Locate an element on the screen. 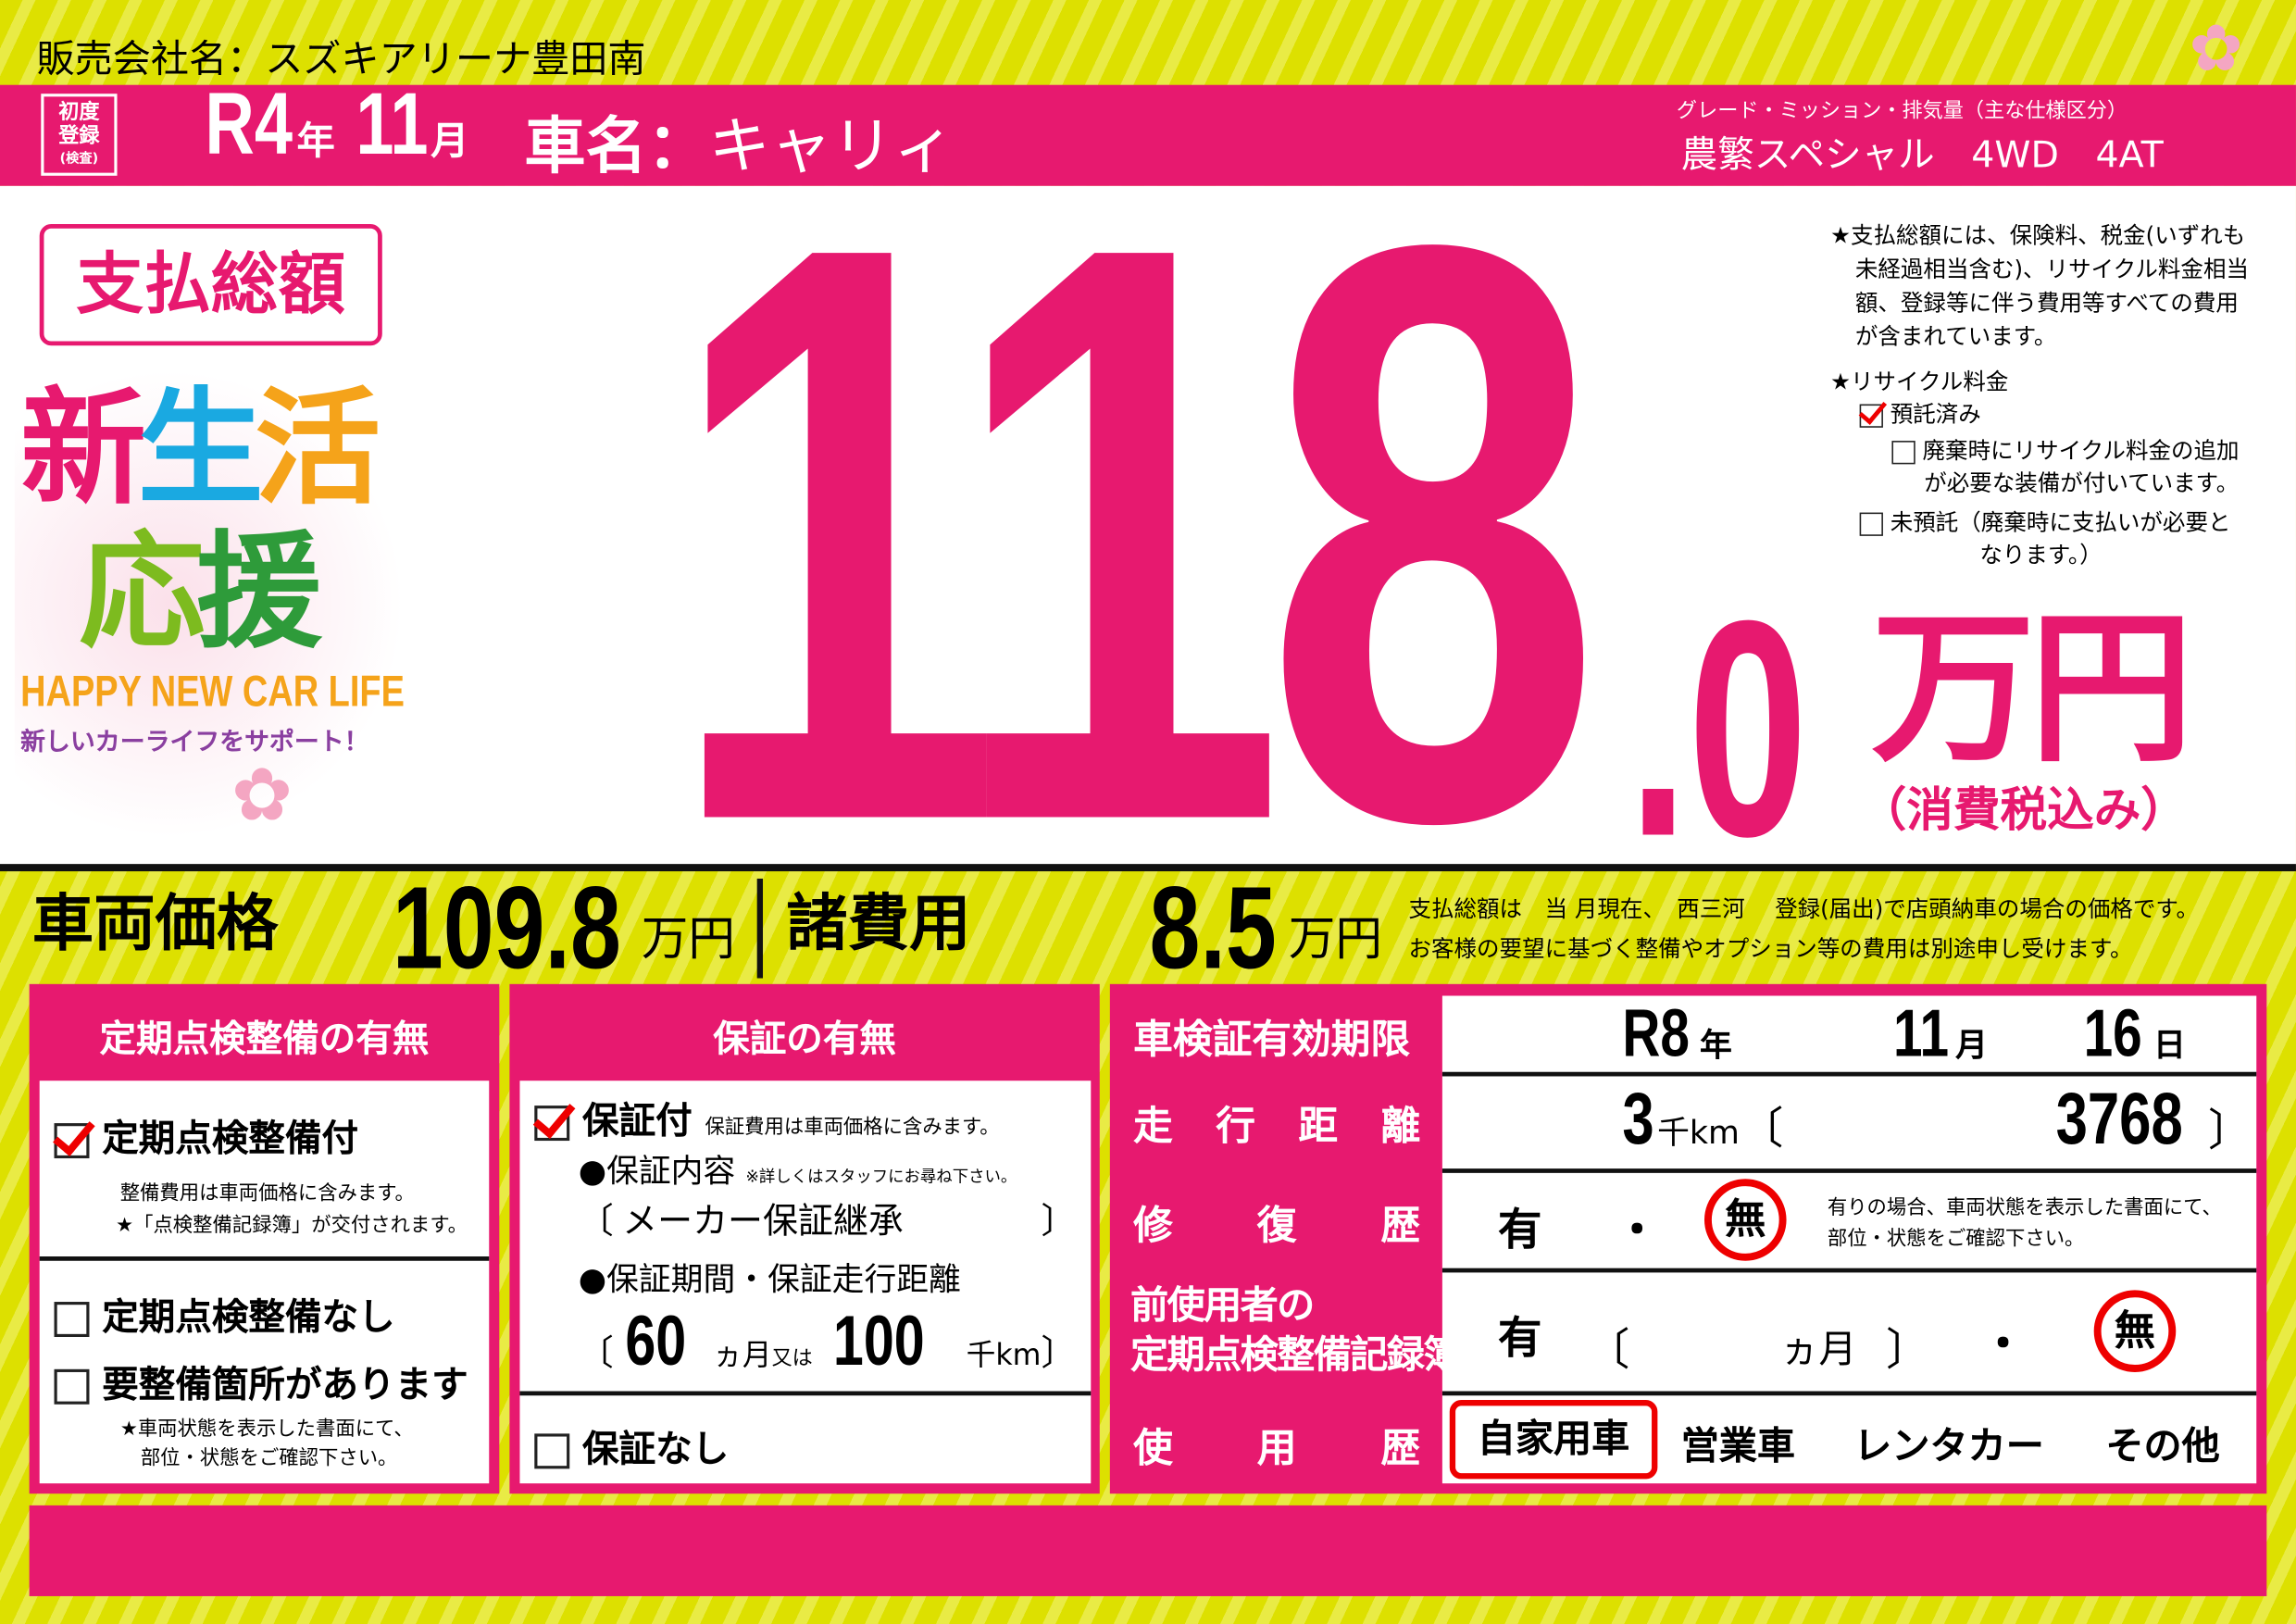  footer-bar is located at coordinates (1148, 1550).